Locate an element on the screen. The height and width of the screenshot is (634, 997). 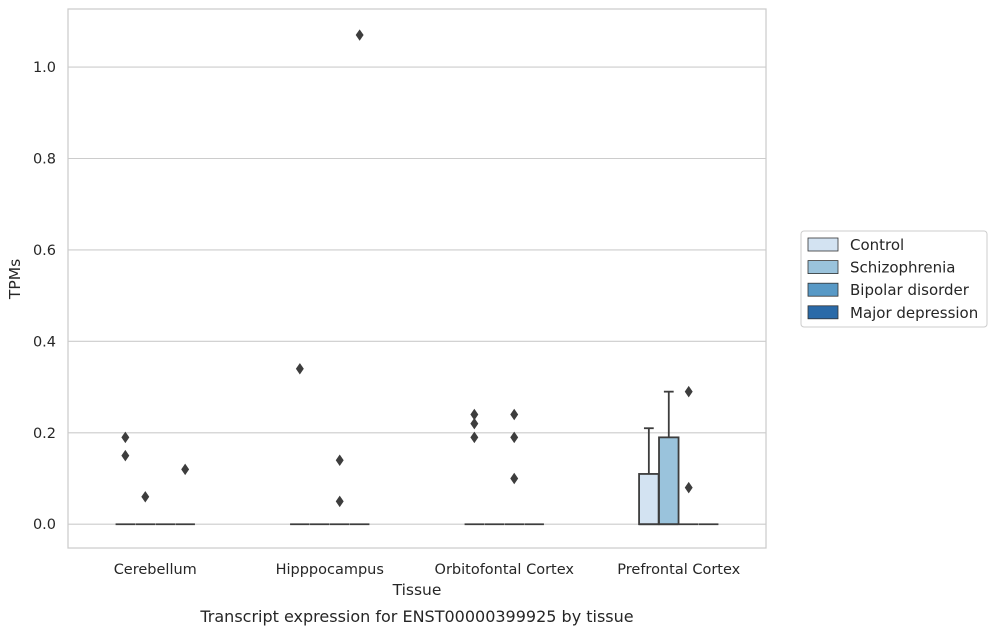
series-control is located at coordinates (387, 444).